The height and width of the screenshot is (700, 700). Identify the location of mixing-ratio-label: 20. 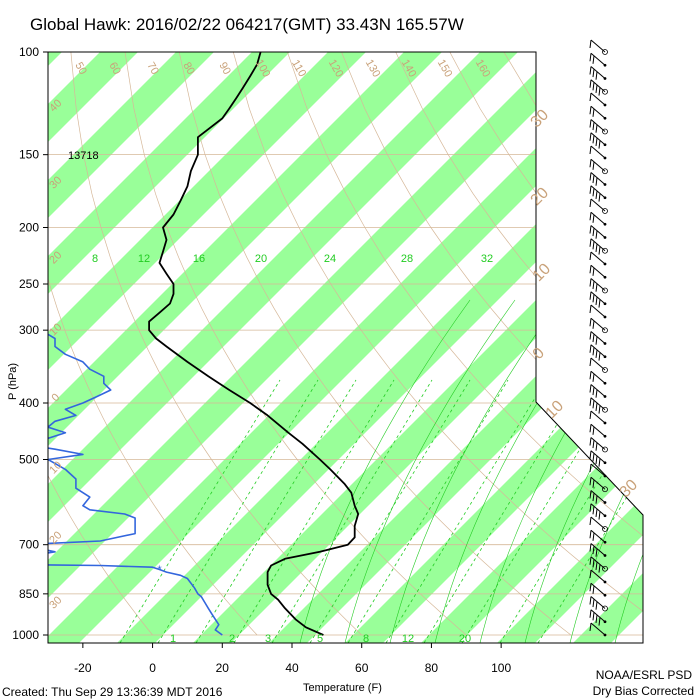
(261, 259).